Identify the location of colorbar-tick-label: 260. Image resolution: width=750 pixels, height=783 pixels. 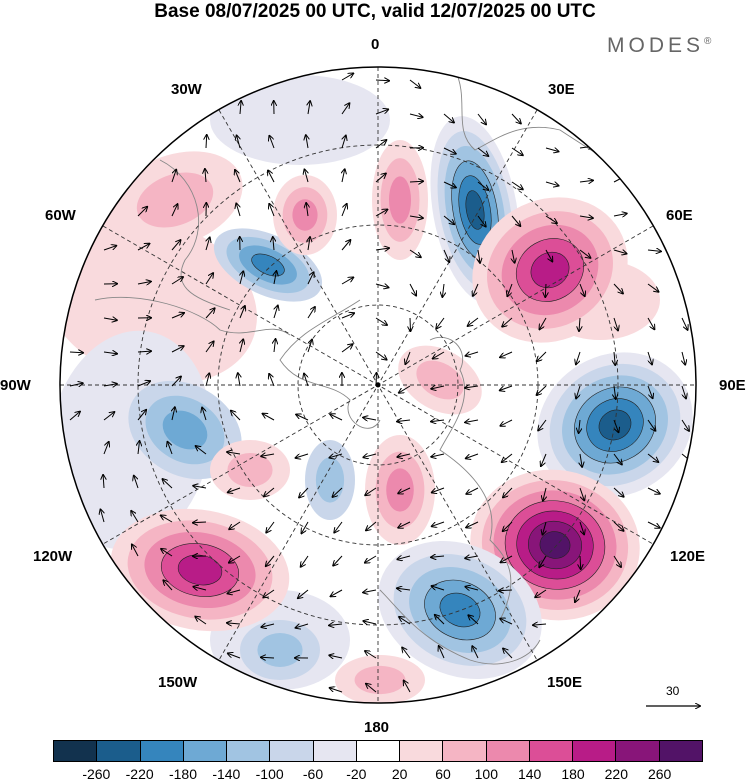
(659, 774).